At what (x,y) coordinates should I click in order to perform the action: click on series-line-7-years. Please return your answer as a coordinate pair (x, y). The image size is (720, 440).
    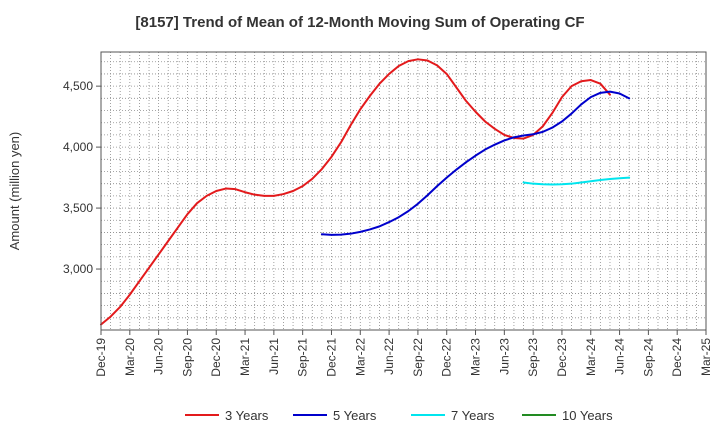
    Looking at the image, I should click on (576, 181).